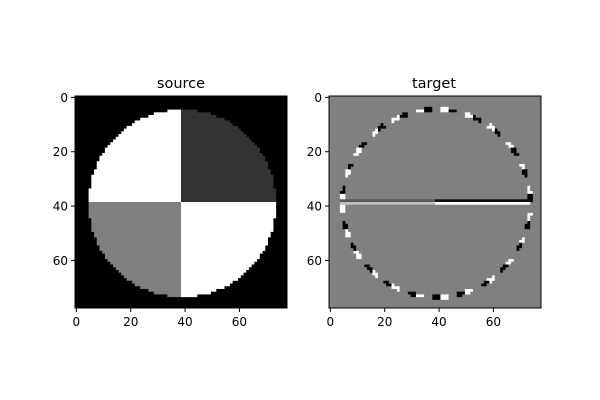  What do you see at coordinates (181, 84) in the screenshot?
I see `source-title: source` at bounding box center [181, 84].